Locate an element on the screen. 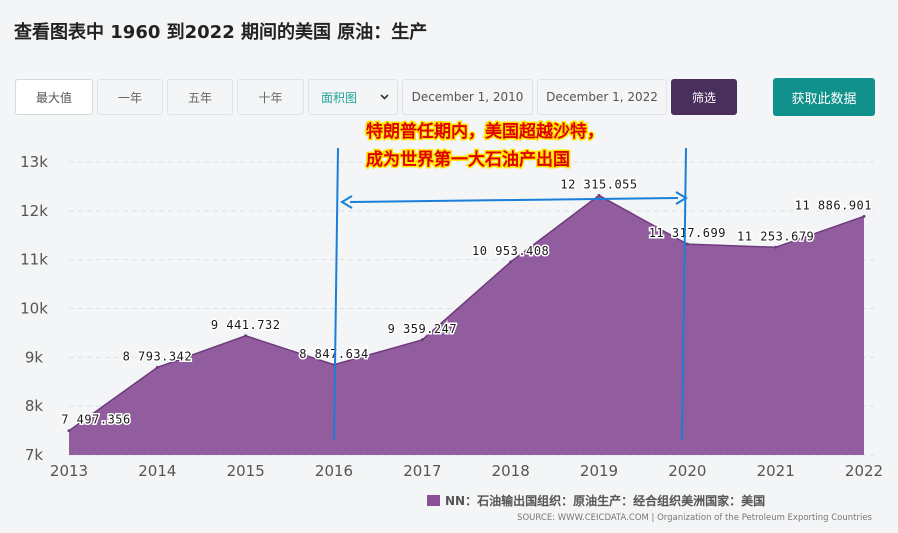 Image resolution: width=898 pixels, height=533 pixels. annotation-text-line2: 成为世界第一大石油产出国 is located at coordinates (468, 159).